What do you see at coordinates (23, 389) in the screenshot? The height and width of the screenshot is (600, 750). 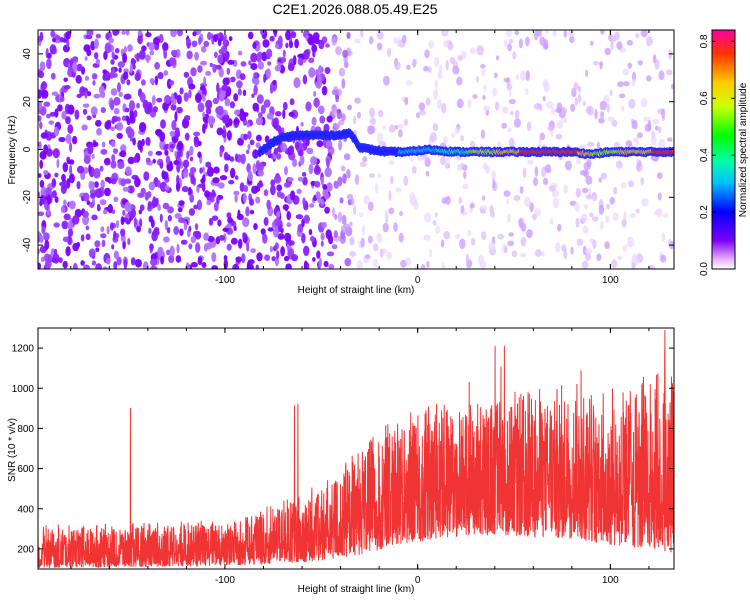 I see `y-tick-label: 1000` at bounding box center [23, 389].